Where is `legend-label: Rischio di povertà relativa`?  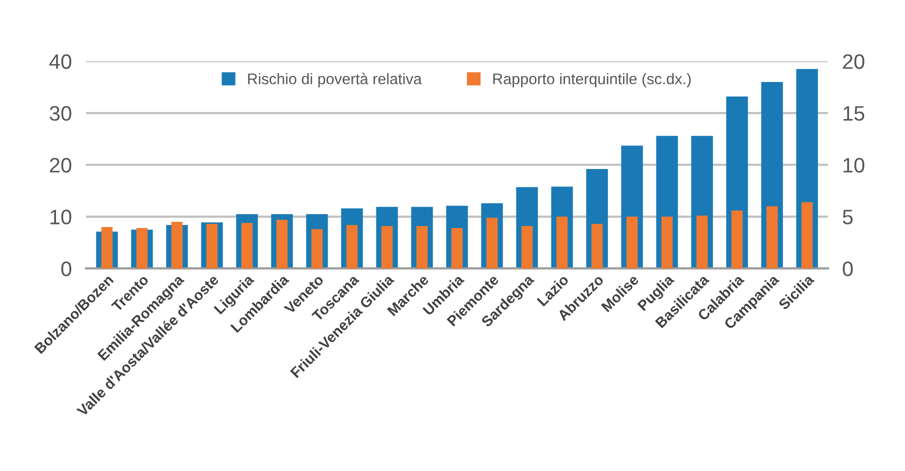 legend-label: Rischio di povertà relativa is located at coordinates (335, 80).